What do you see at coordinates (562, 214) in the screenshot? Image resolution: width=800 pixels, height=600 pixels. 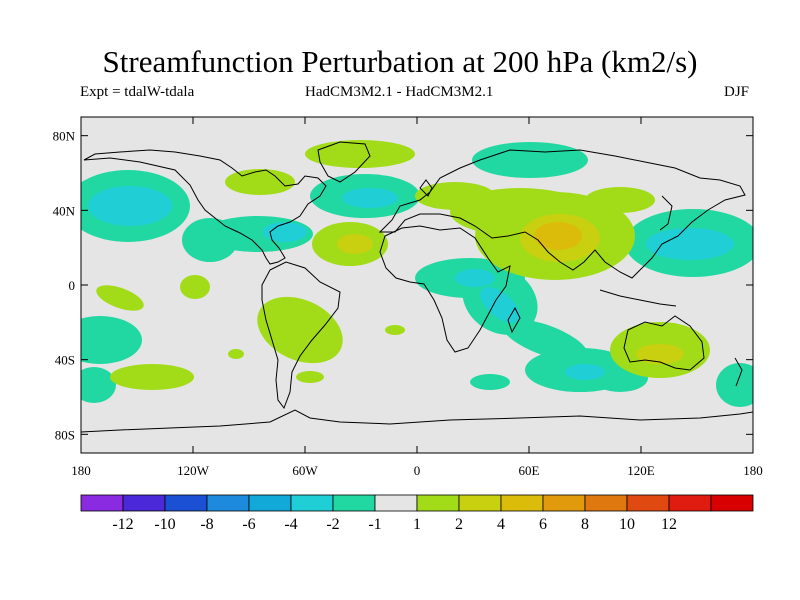 I see `coastline-eurasia` at bounding box center [562, 214].